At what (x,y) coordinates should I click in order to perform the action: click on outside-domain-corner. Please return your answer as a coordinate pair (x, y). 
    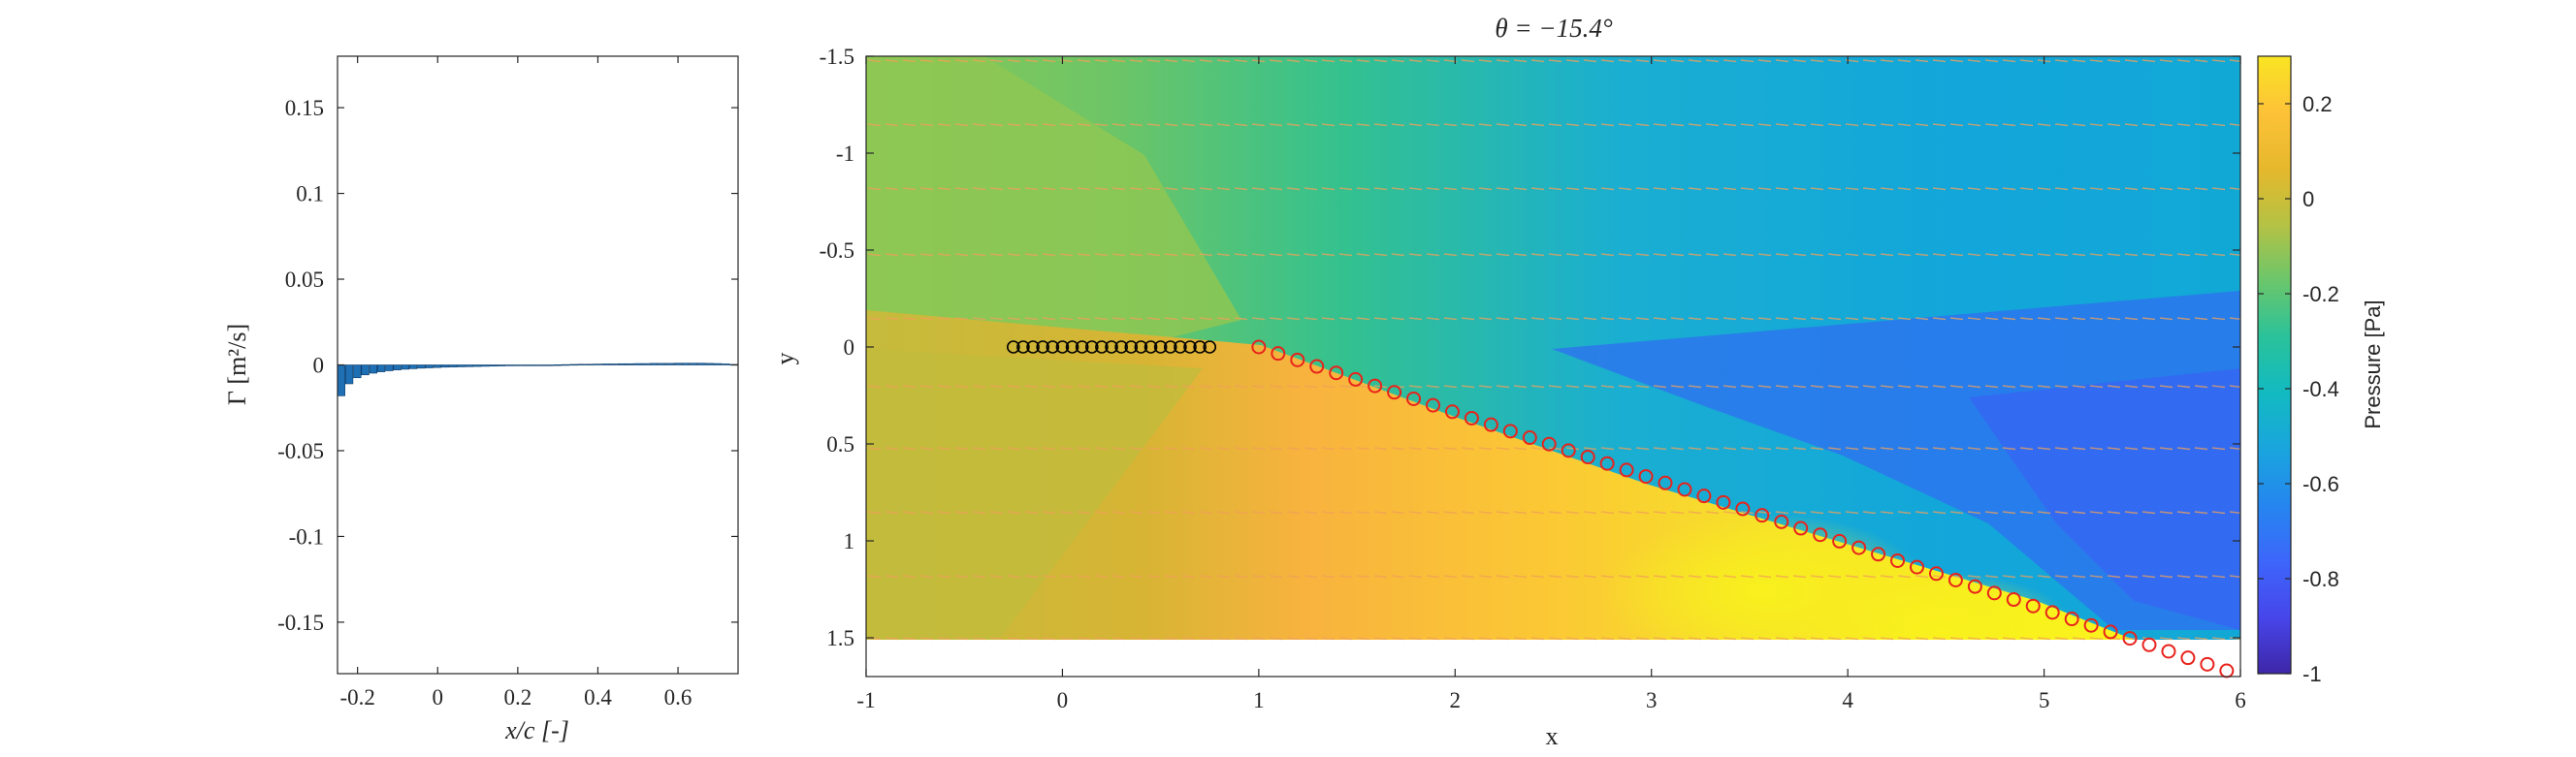
    Looking at the image, I should click on (2187, 658).